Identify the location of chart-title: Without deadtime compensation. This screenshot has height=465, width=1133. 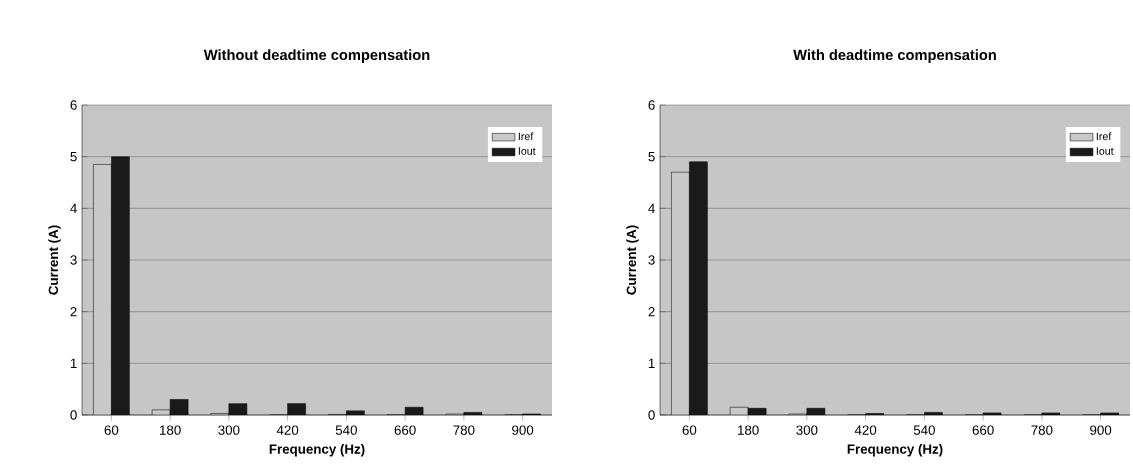
(316, 56).